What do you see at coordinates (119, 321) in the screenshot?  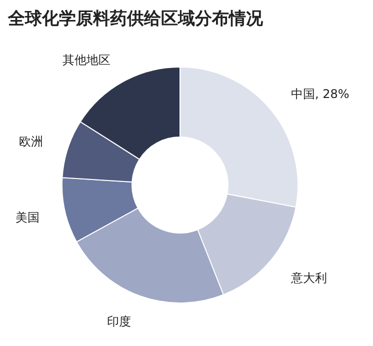 I see `slice-label: 印度` at bounding box center [119, 321].